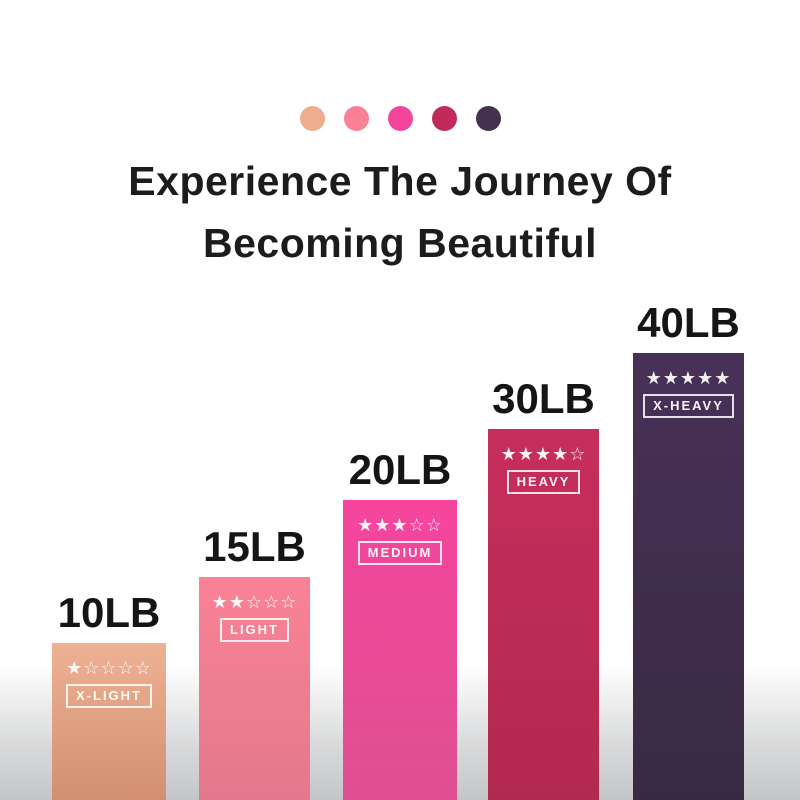 The image size is (800, 800). What do you see at coordinates (400, 181) in the screenshot?
I see `page-title-line1: Experience The Journey Of` at bounding box center [400, 181].